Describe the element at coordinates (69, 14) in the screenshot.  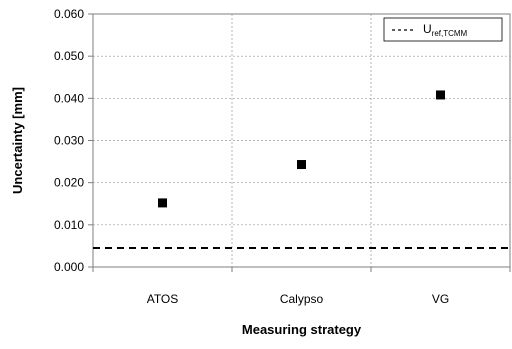
I see `y-tick-label: 0.060` at that location.